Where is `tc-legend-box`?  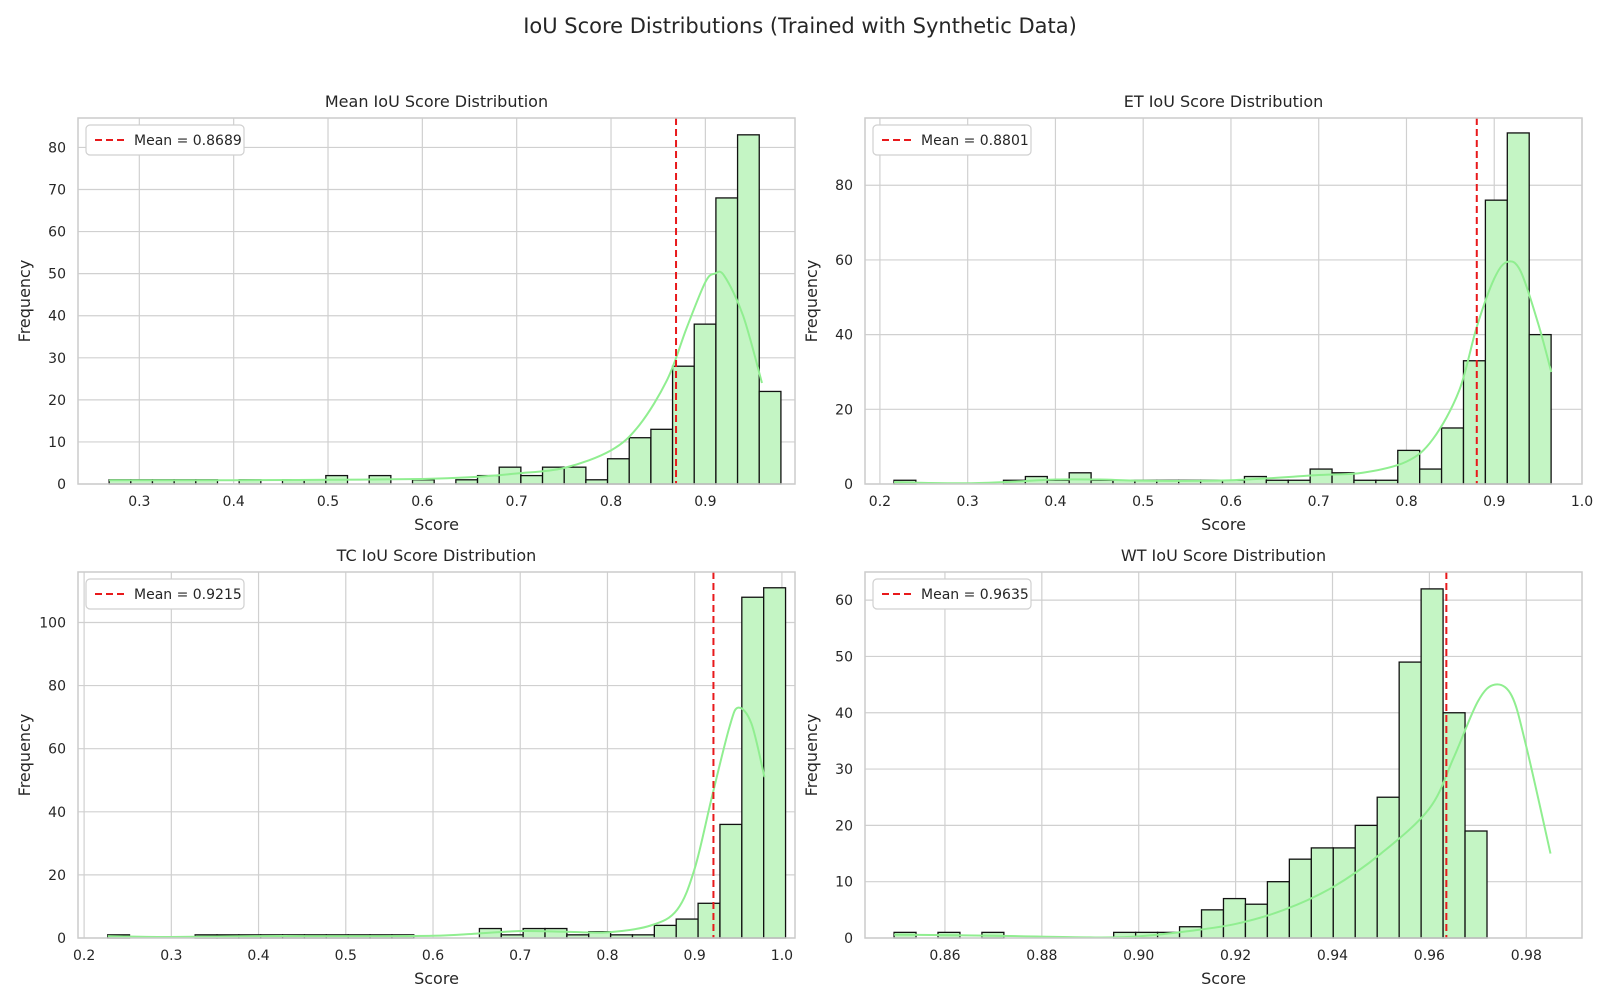 tc-legend-box is located at coordinates (165, 594).